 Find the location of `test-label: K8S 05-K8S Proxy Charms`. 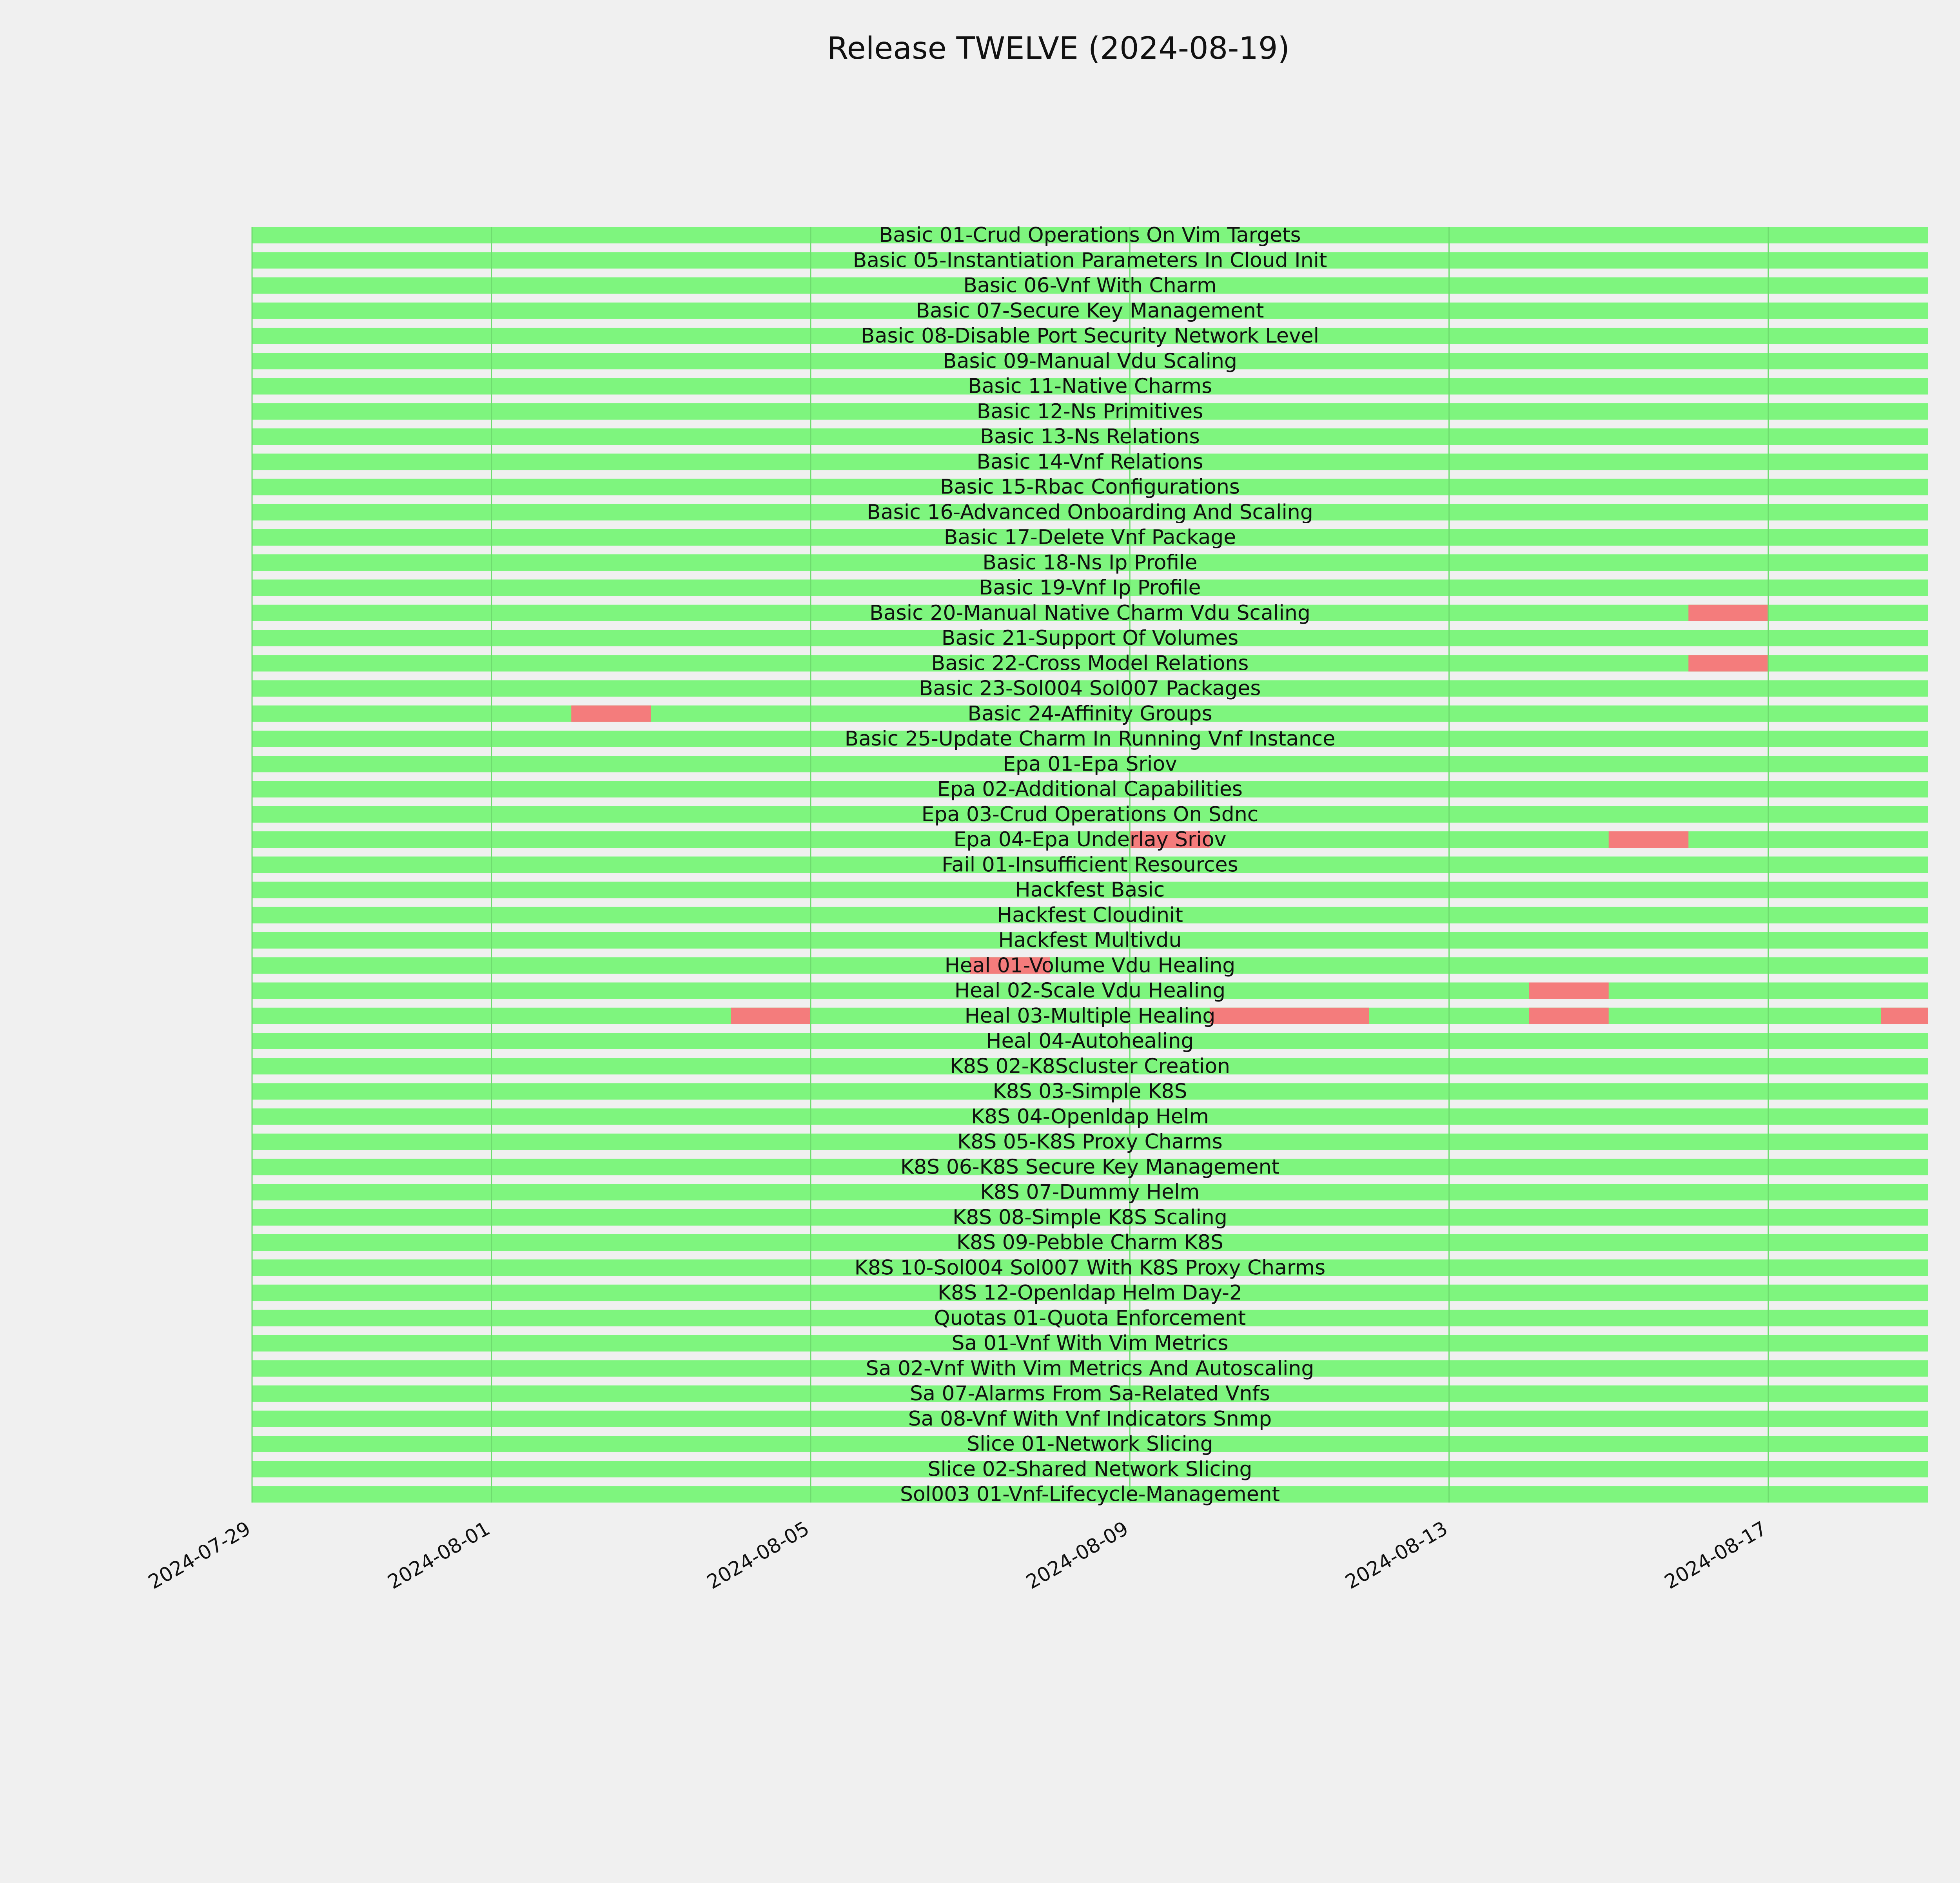

test-label: K8S 05-K8S Proxy Charms is located at coordinates (1090, 1142).